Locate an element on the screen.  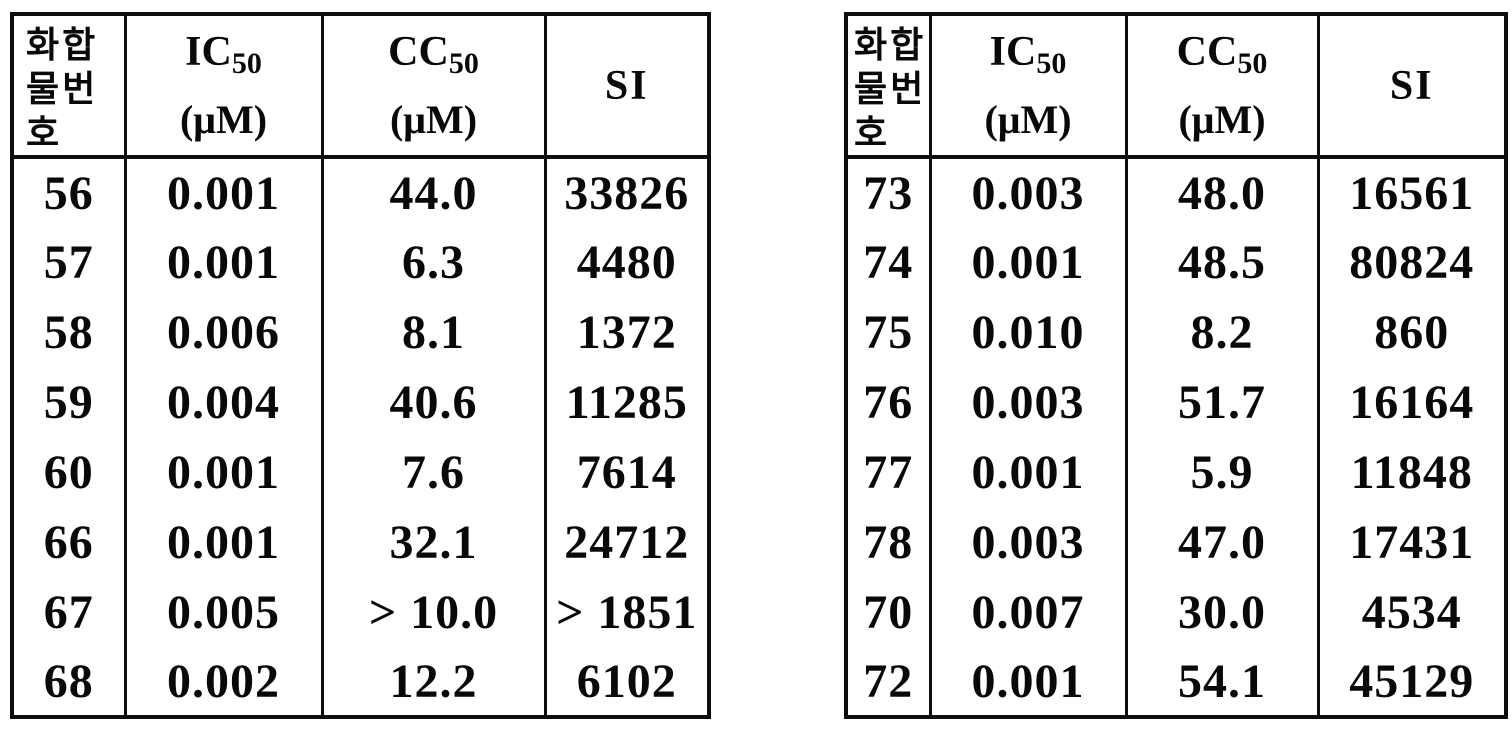
cc50-cell: 48.5 is located at coordinates (1221, 262).